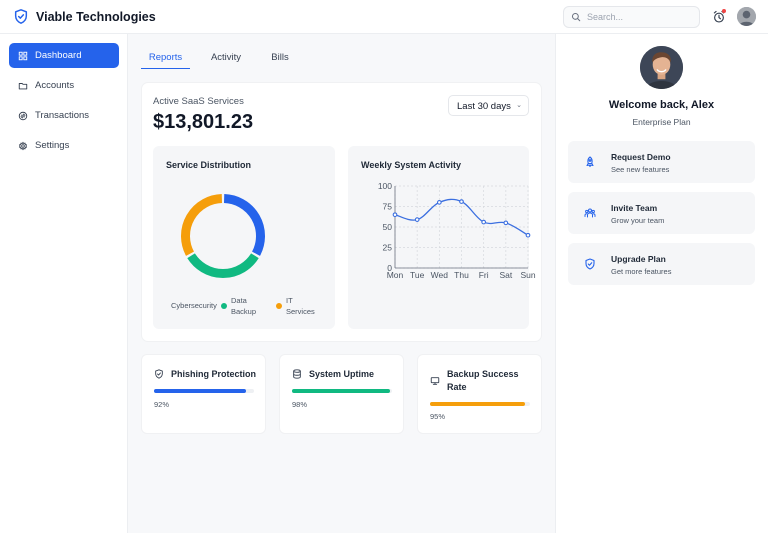  What do you see at coordinates (590, 213) in the screenshot?
I see `users-icon` at bounding box center [590, 213].